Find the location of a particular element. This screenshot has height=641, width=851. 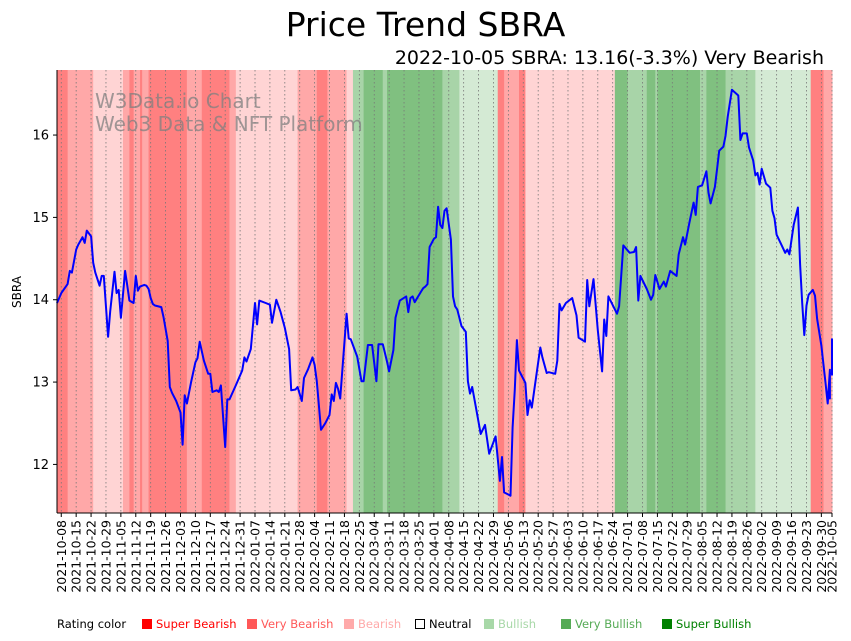

y-tick-label: 16 is located at coordinates (40, 136).